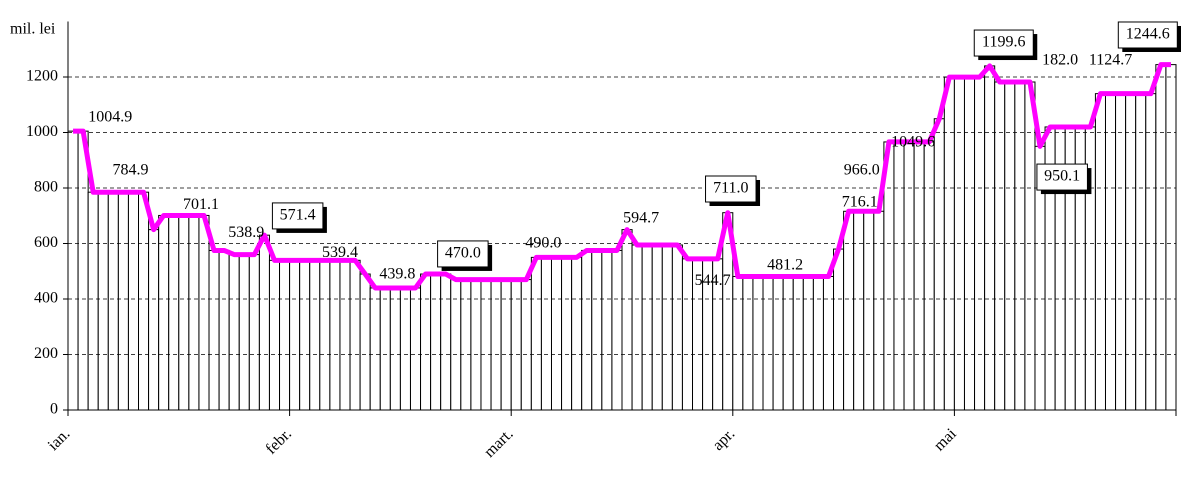 The image size is (1181, 477). Describe the element at coordinates (42, 131) in the screenshot. I see `y-tick-label: 1000` at that location.